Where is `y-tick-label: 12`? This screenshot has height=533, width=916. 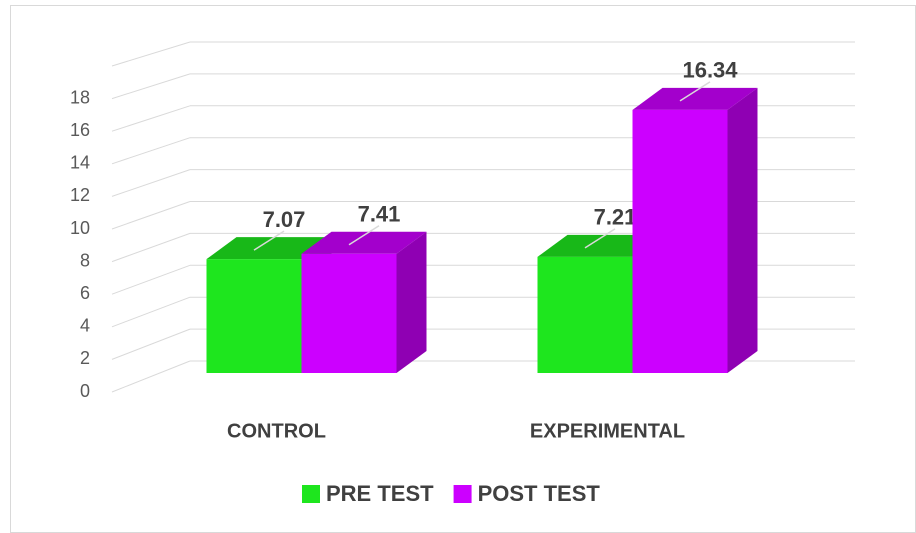
y-tick-label: 12 is located at coordinates (80, 195).